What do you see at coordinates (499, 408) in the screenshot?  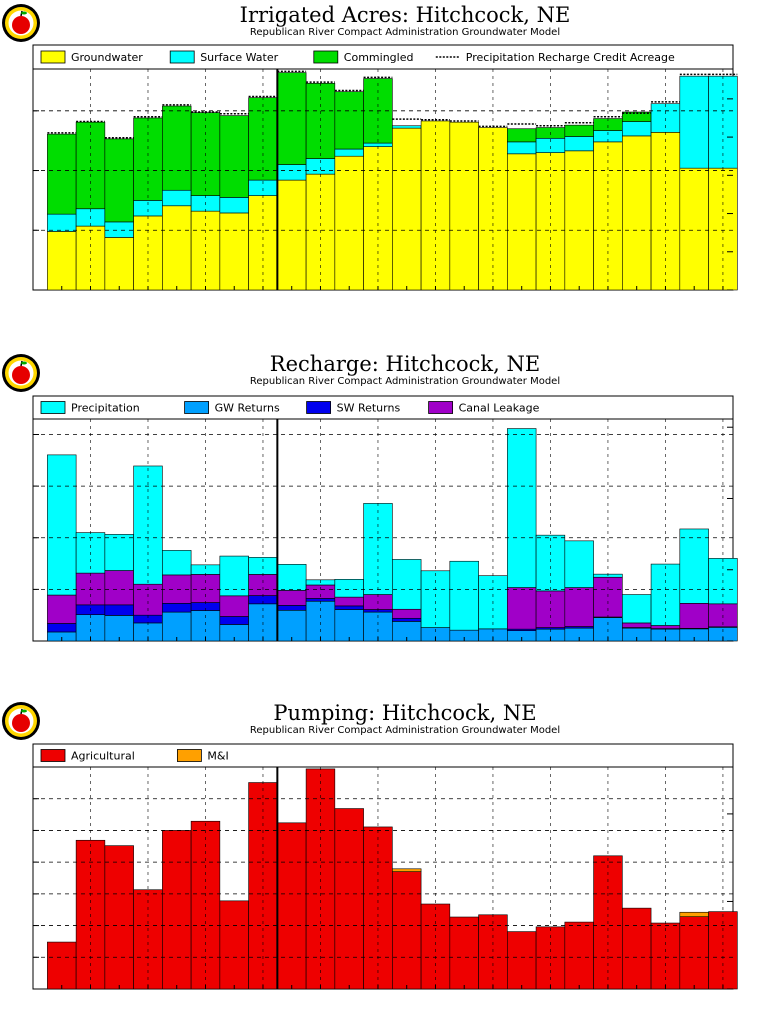 I see `legend-label: Canal Leakage` at bounding box center [499, 408].